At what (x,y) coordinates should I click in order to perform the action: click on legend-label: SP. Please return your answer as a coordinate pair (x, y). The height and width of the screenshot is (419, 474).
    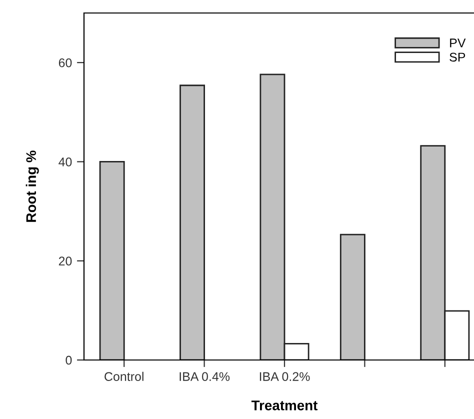
    Looking at the image, I should click on (458, 57).